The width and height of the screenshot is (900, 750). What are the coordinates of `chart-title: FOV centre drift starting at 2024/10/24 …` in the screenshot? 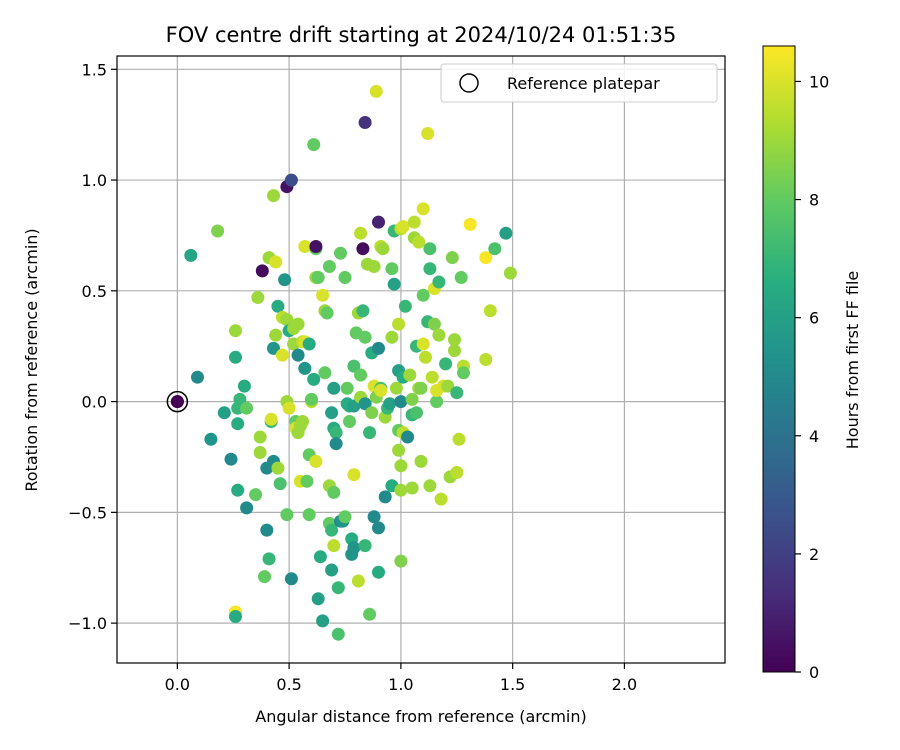 It's located at (421, 35).